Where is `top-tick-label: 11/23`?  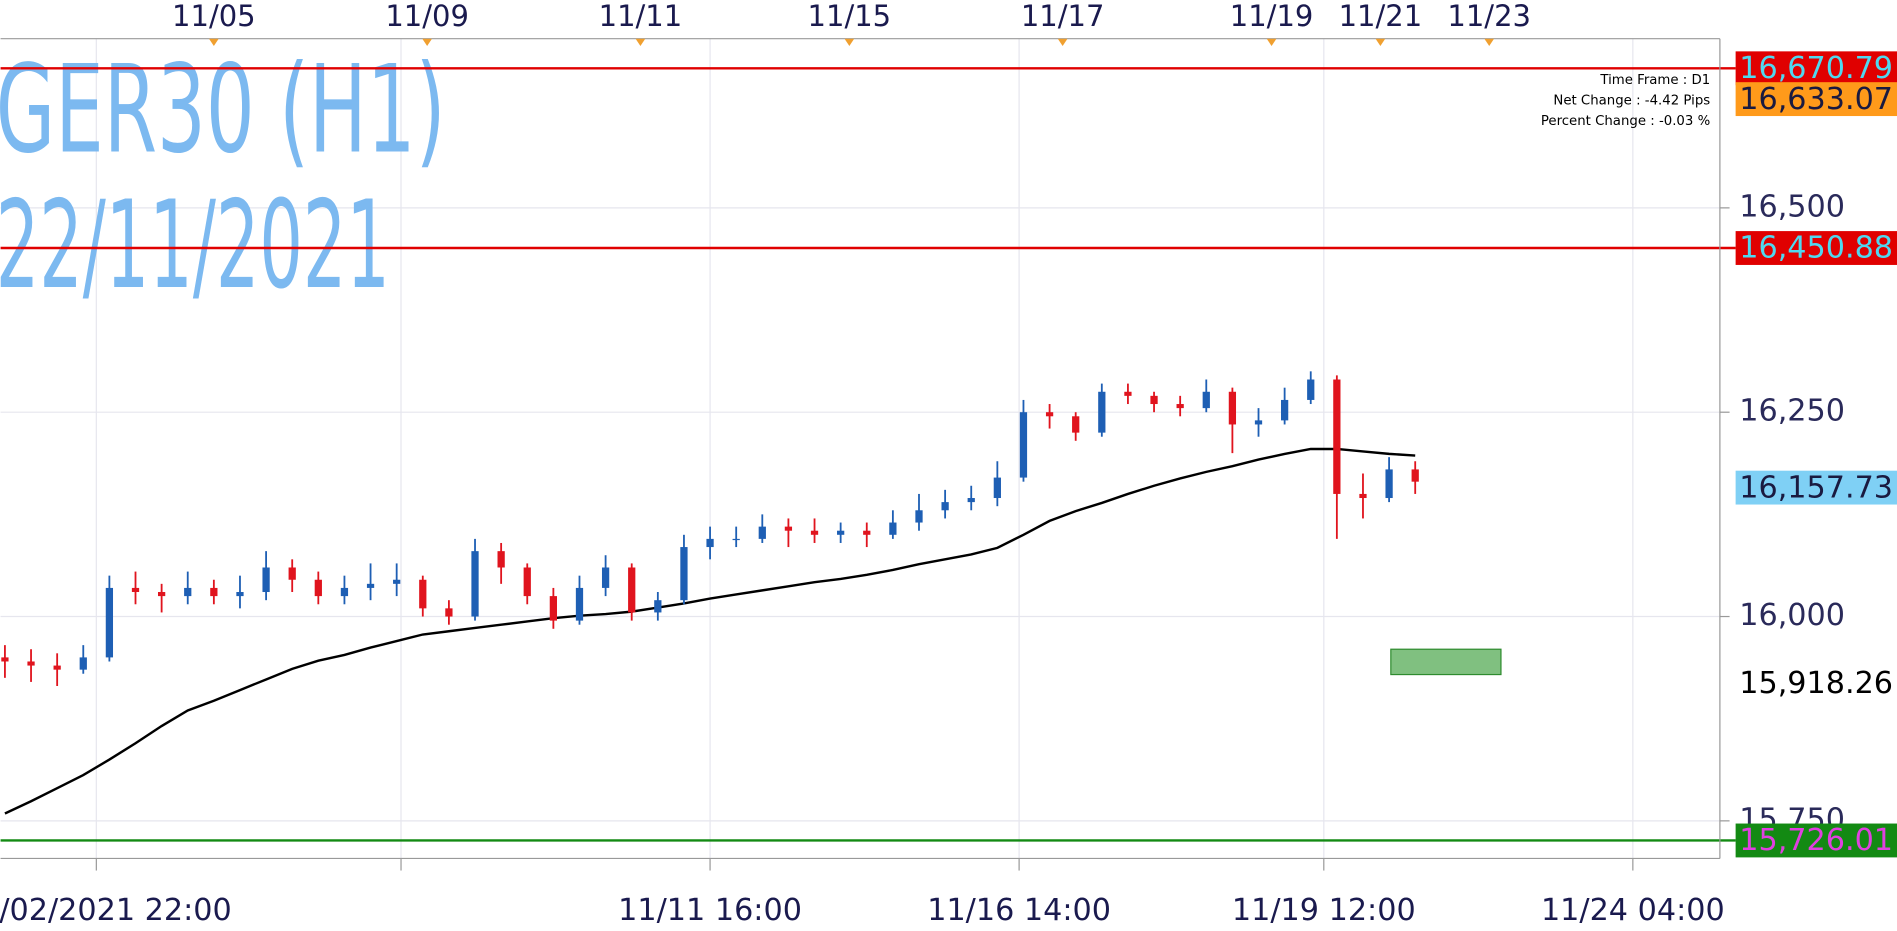
top-tick-label: 11/23 is located at coordinates (1489, 16).